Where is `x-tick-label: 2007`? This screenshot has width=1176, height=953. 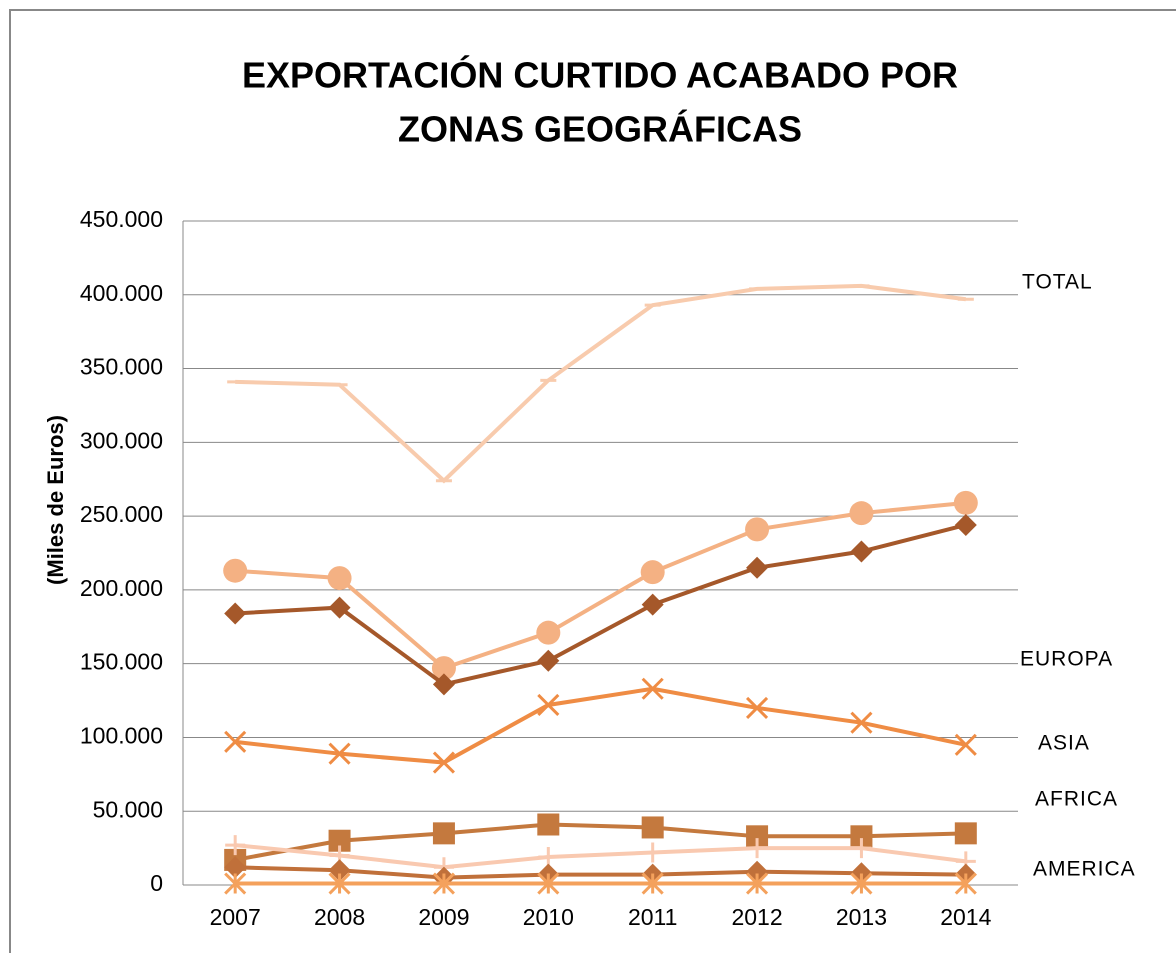
x-tick-label: 2007 is located at coordinates (235, 917).